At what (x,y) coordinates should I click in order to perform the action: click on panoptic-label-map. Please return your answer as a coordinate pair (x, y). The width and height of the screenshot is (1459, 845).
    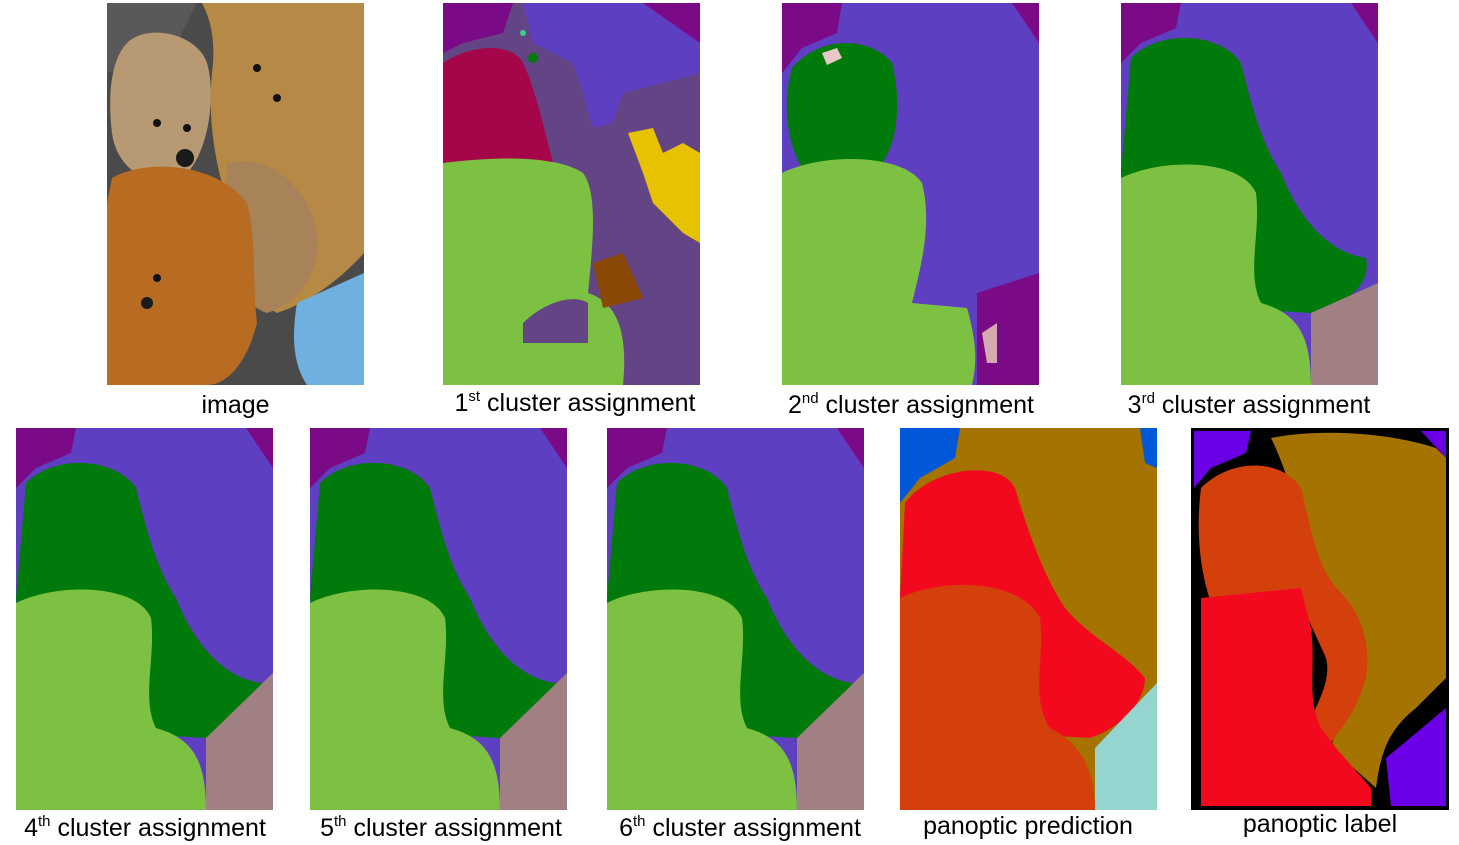
    Looking at the image, I should click on (1320, 619).